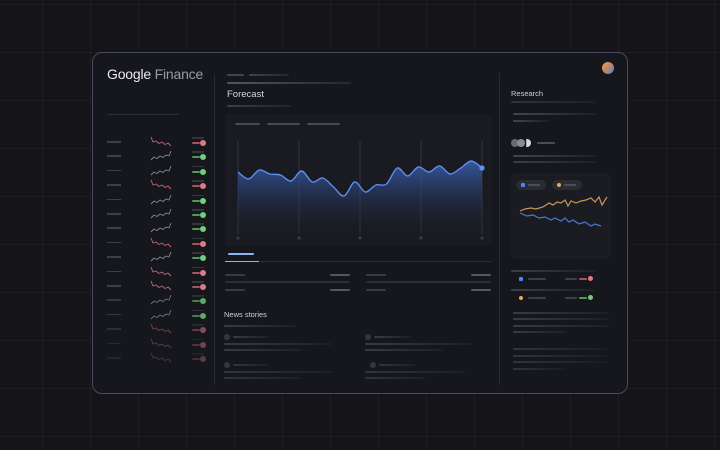  I want to click on forecast-area-chart, so click(360, 190).